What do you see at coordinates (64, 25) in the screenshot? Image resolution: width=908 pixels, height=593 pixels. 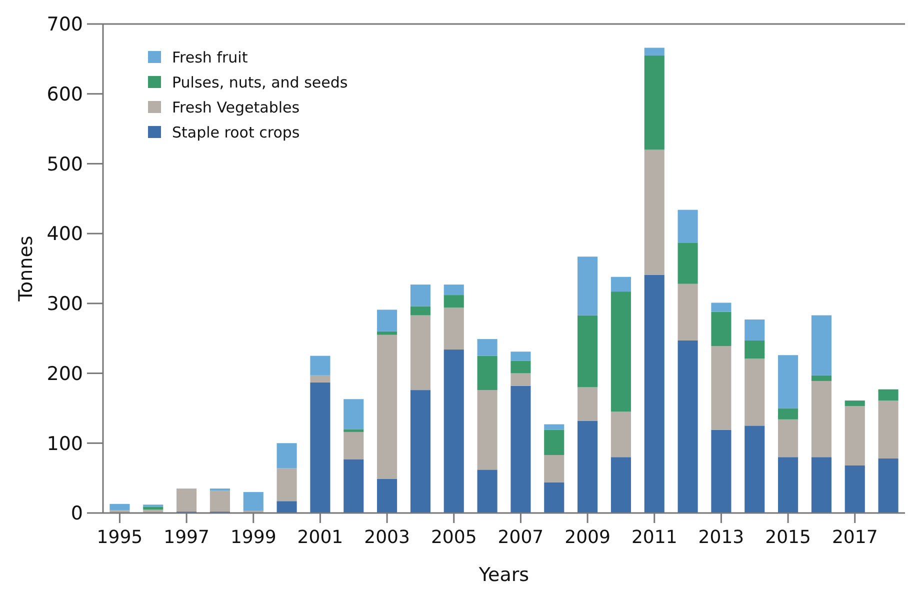 I see `y-tick-label: 700` at bounding box center [64, 25].